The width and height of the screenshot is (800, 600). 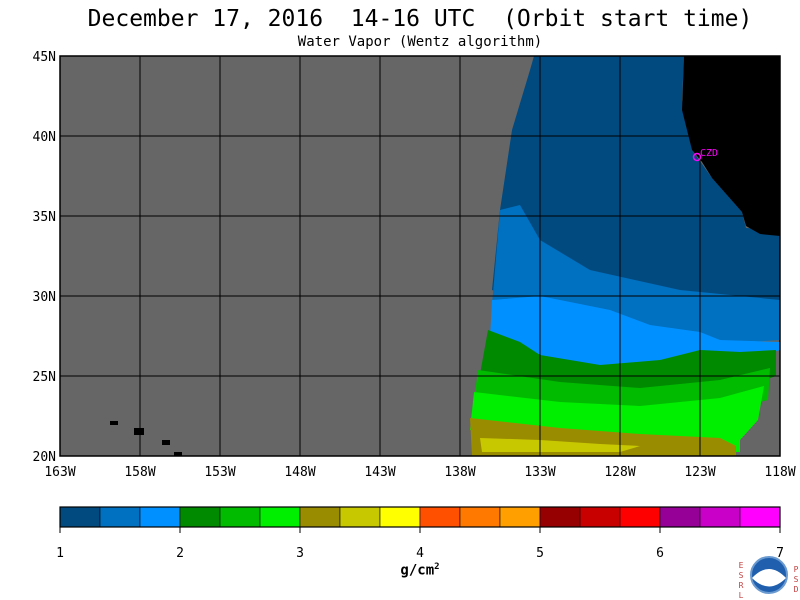 What do you see at coordinates (619, 472) in the screenshot?
I see `lon-label-128W: 128W` at bounding box center [619, 472].